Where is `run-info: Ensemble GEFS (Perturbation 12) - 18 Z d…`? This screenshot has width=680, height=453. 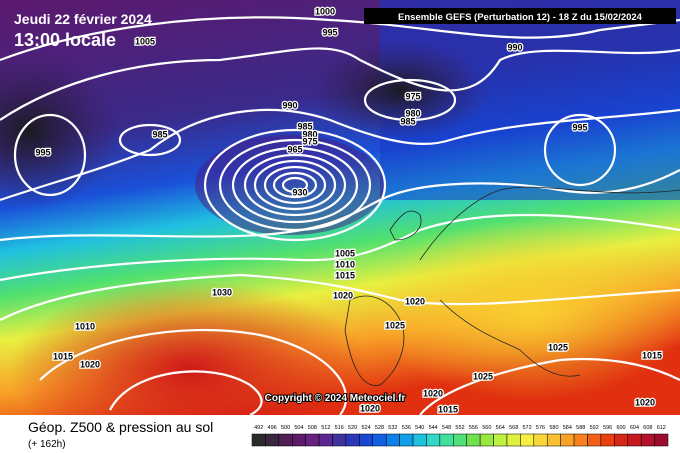
run-info: Ensemble GEFS (Perturbation 12) - 18 Z d… is located at coordinates (520, 17).